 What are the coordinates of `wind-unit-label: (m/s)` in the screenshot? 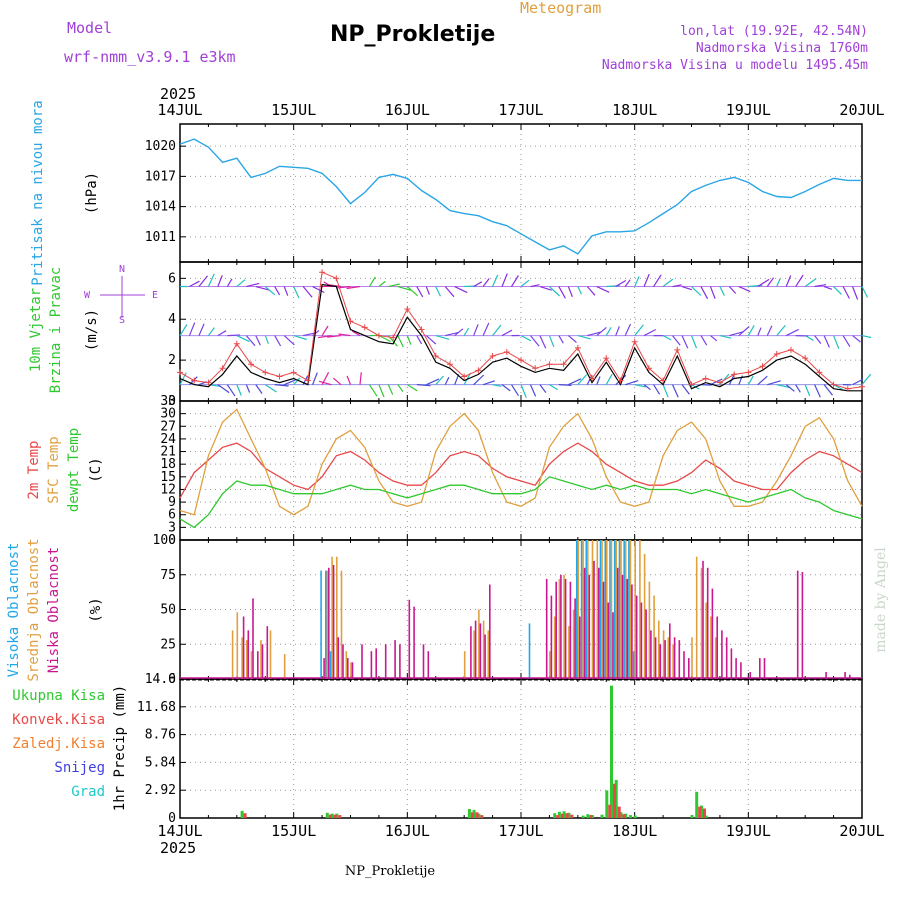 It's located at (92, 330).